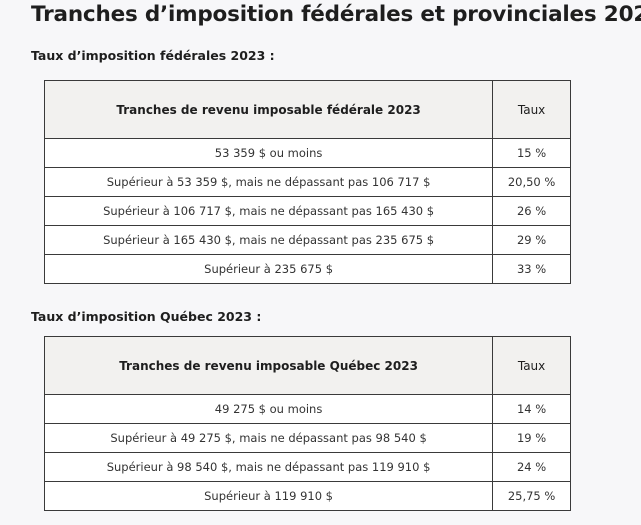  I want to click on rate-cell: 20,50 %, so click(531, 182).